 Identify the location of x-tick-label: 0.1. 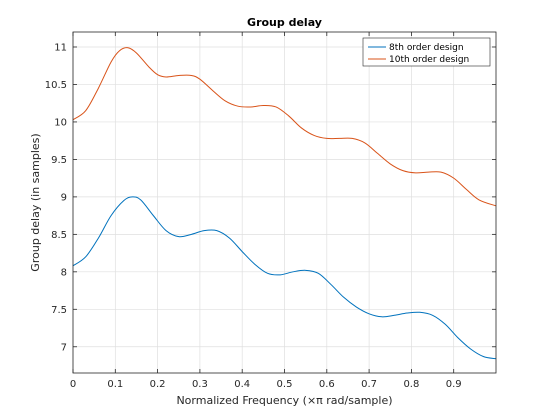
(115, 384).